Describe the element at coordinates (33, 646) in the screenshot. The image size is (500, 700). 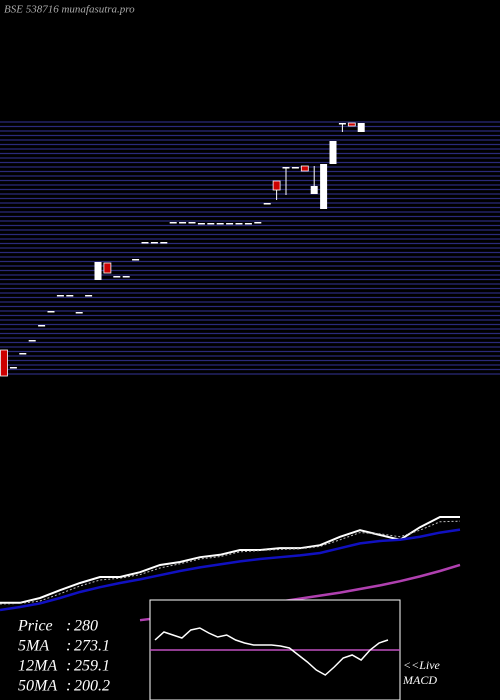
I see `legend-name: 5MA` at that location.